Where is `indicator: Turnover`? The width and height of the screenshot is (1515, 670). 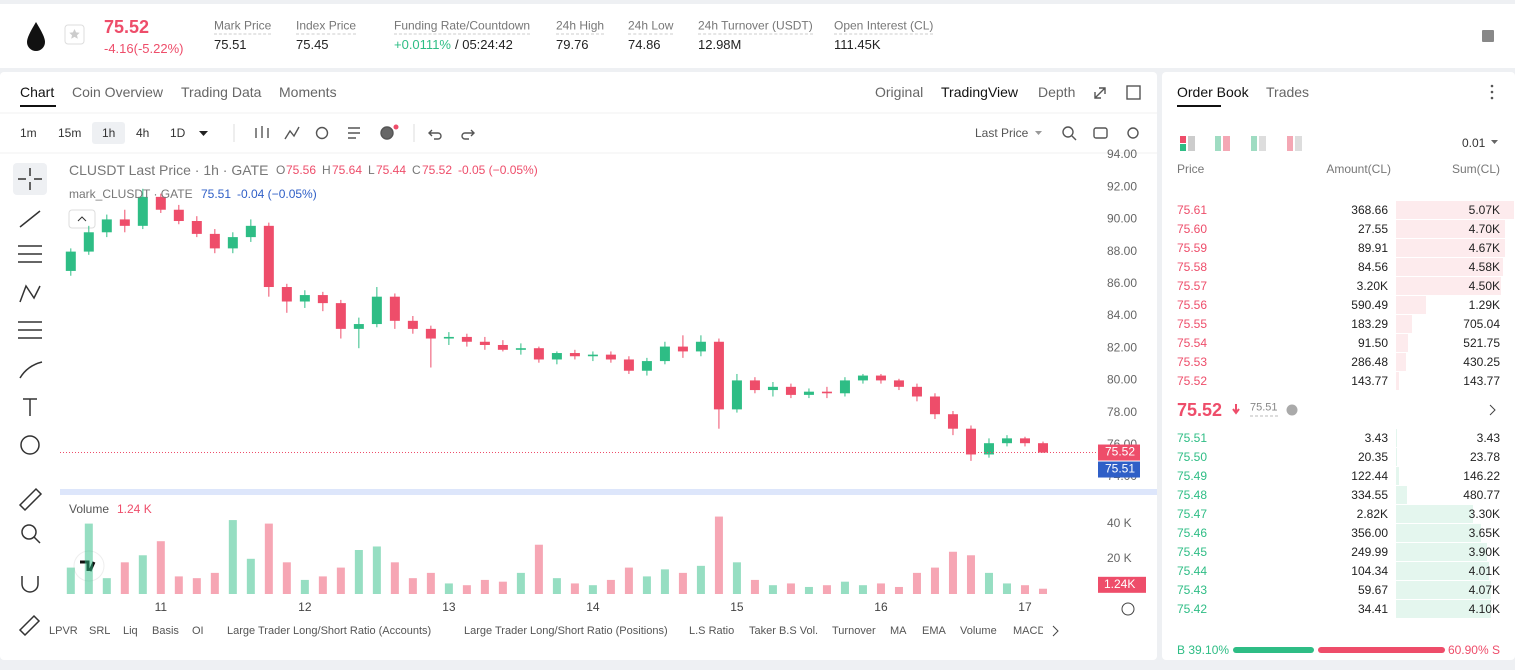
indicator: Turnover is located at coordinates (854, 631).